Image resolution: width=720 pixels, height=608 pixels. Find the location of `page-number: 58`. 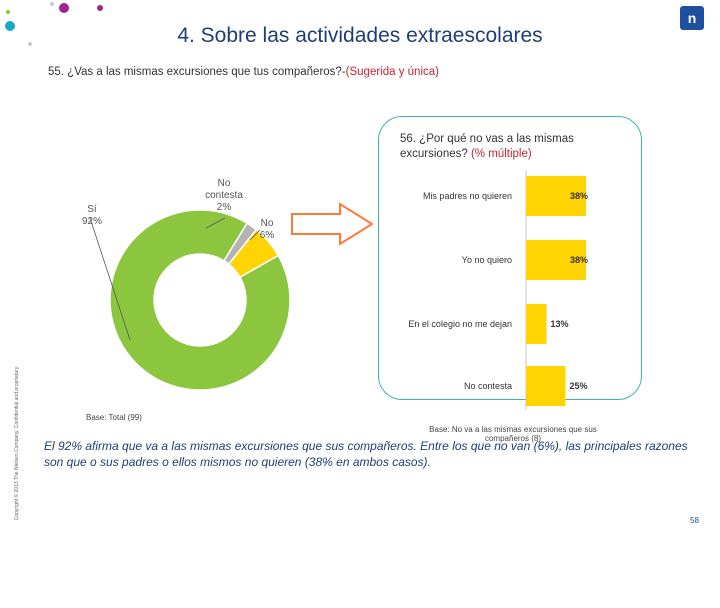

page-number: 58 is located at coordinates (694, 520).